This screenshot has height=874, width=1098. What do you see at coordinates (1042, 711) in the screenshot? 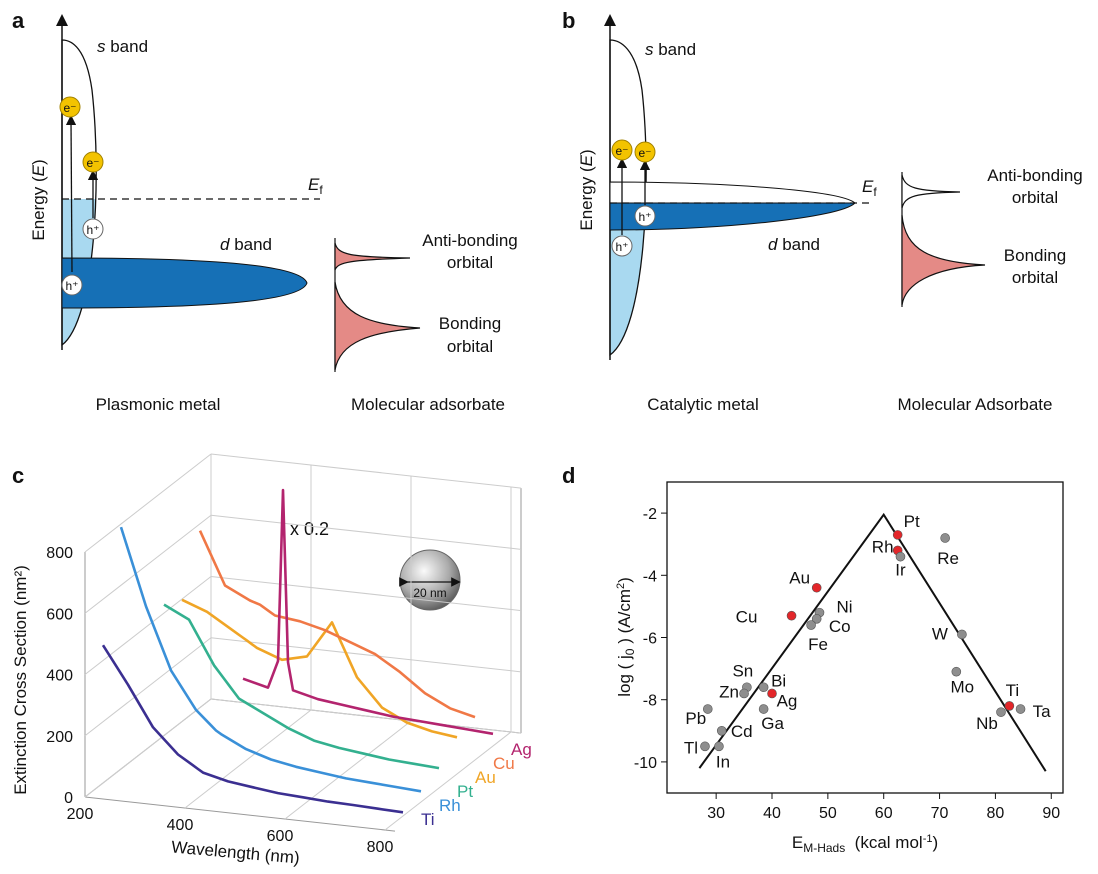
I see `point-label: Ta` at bounding box center [1042, 711].